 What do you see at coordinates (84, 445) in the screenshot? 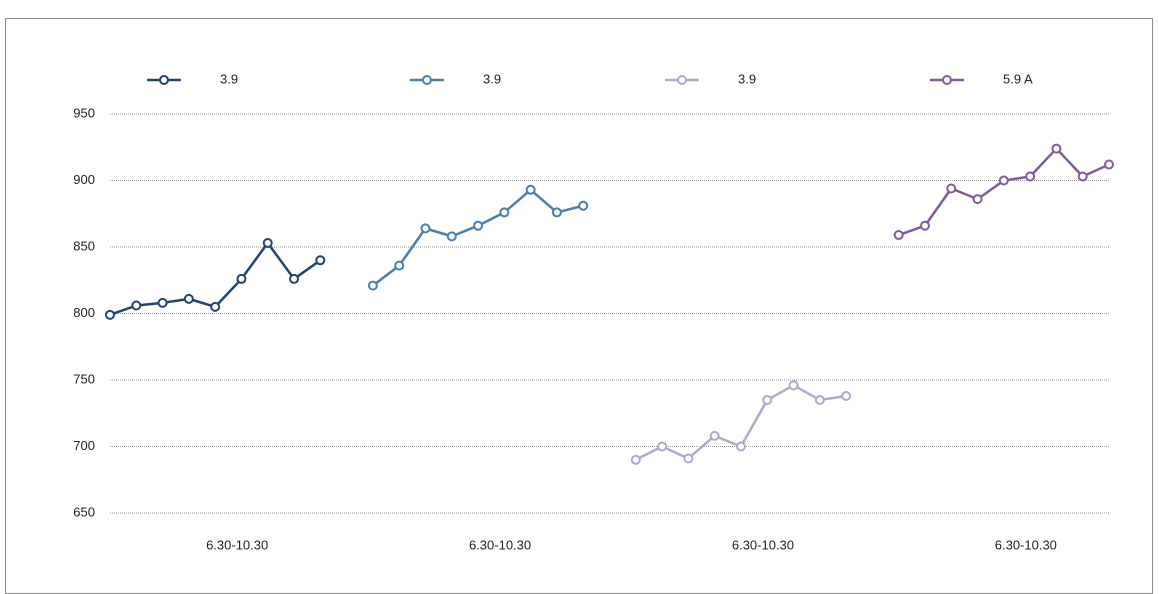
I see `y-tick-label: 700` at bounding box center [84, 445].